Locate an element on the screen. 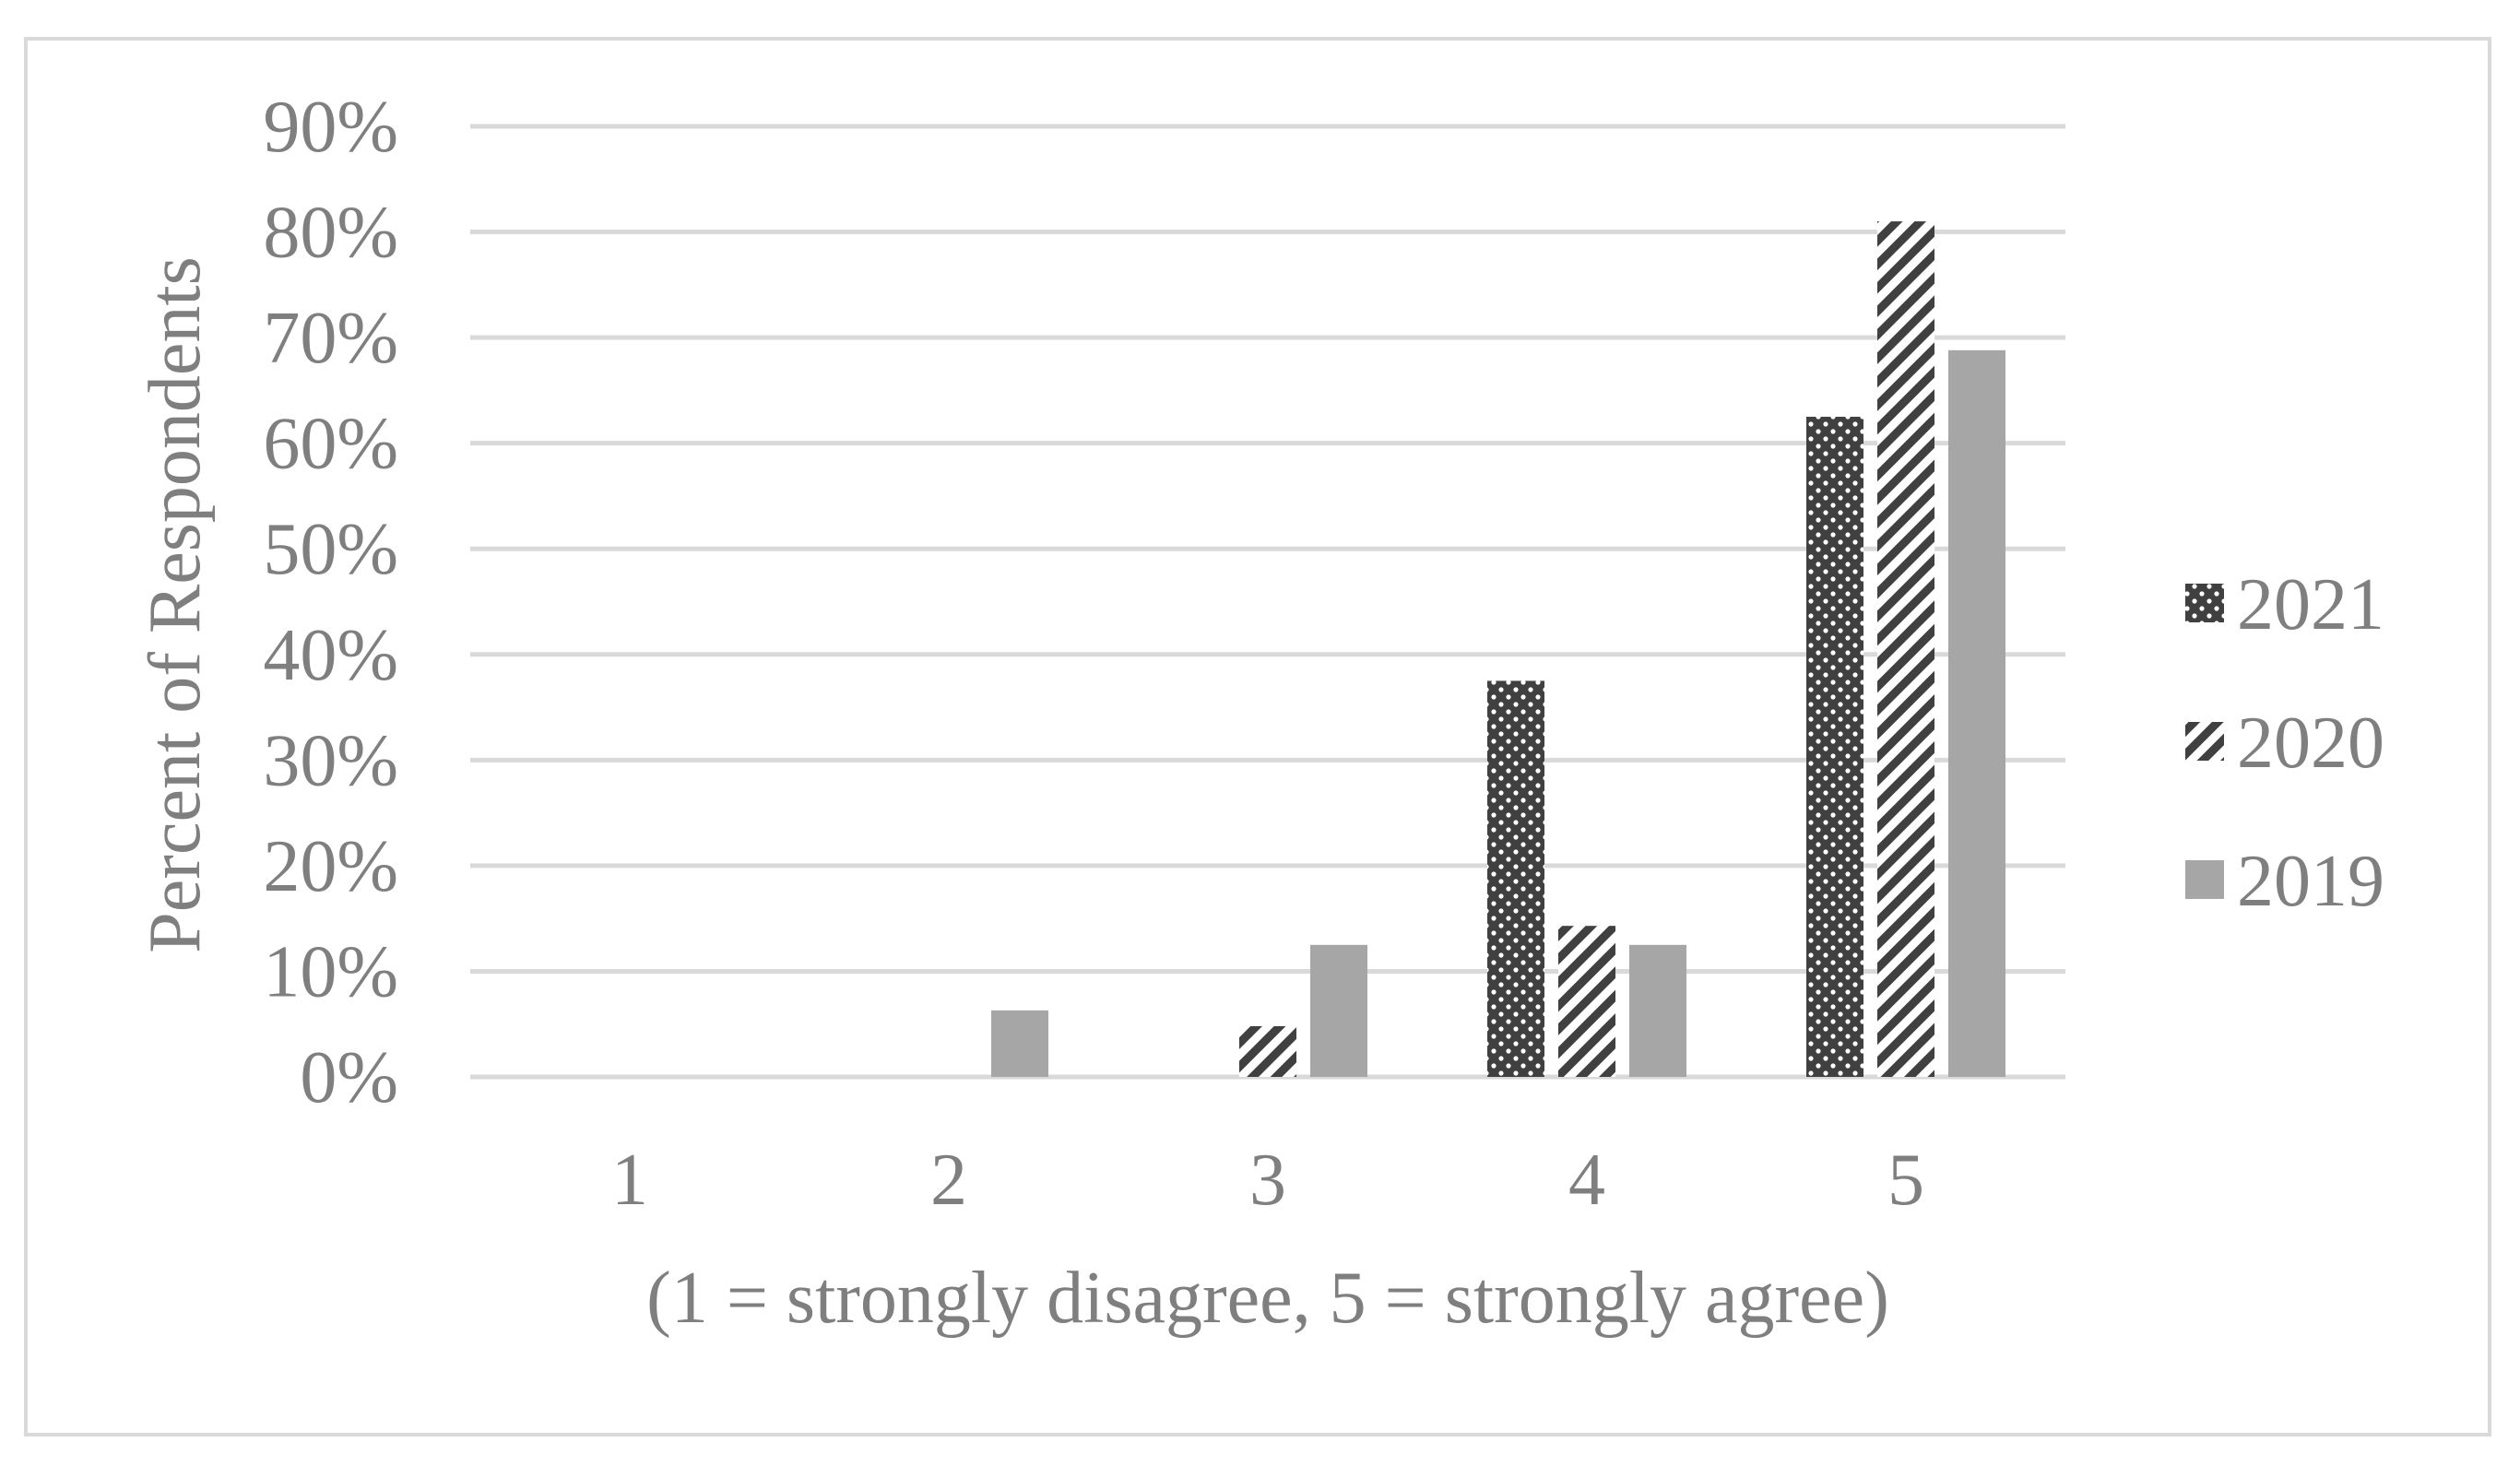  x-tick-label: 5 is located at coordinates (1905, 1180).